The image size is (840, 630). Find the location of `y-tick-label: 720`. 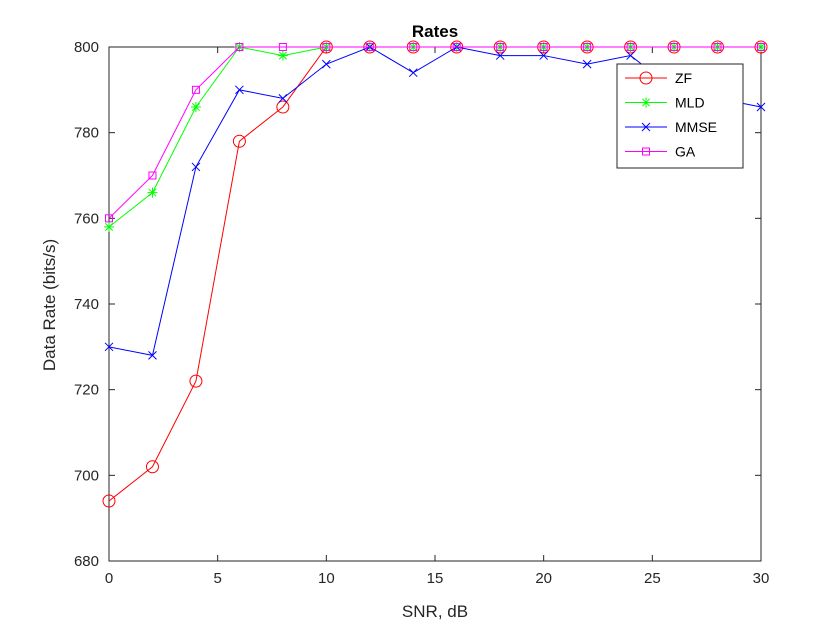

y-tick-label: 720 is located at coordinates (86, 390).